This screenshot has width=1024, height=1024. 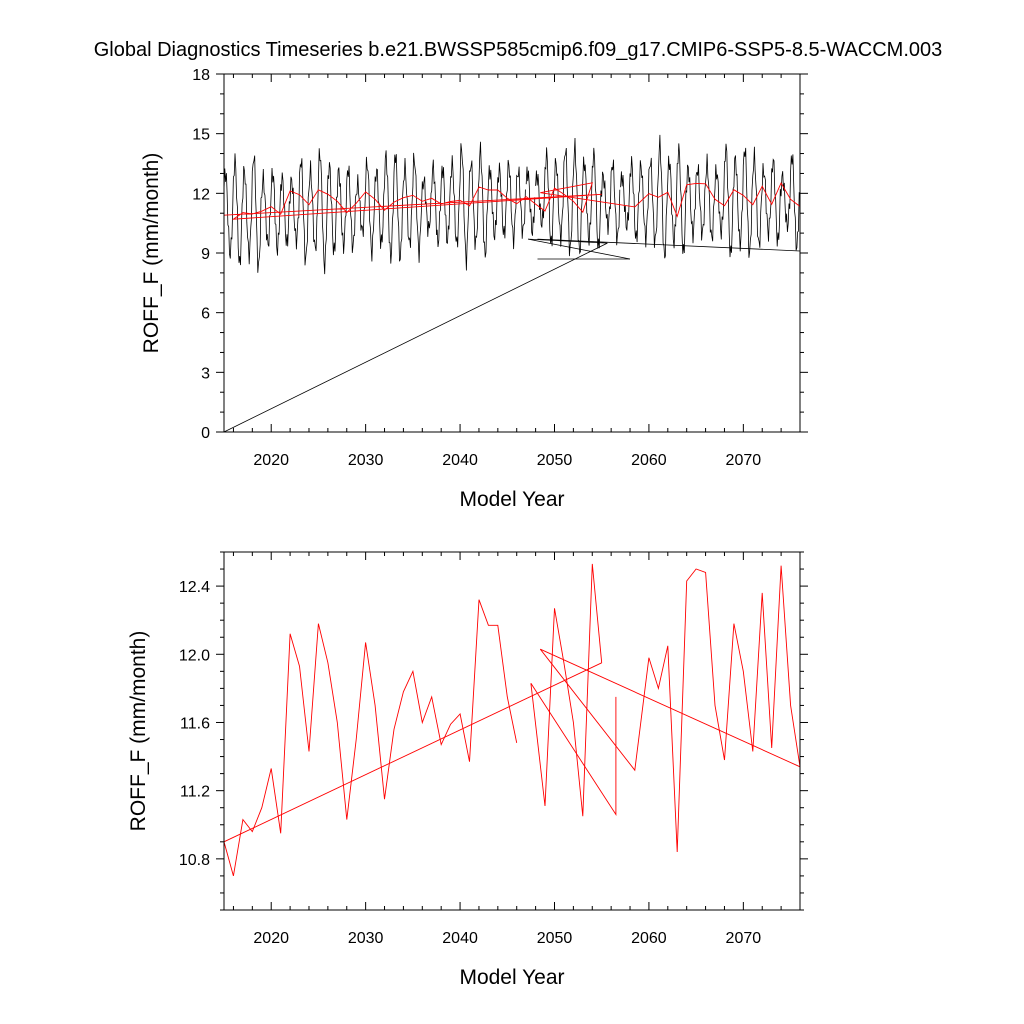 What do you see at coordinates (195, 792) in the screenshot?
I see `bottom-y-tick-label: 11.2` at bounding box center [195, 792].